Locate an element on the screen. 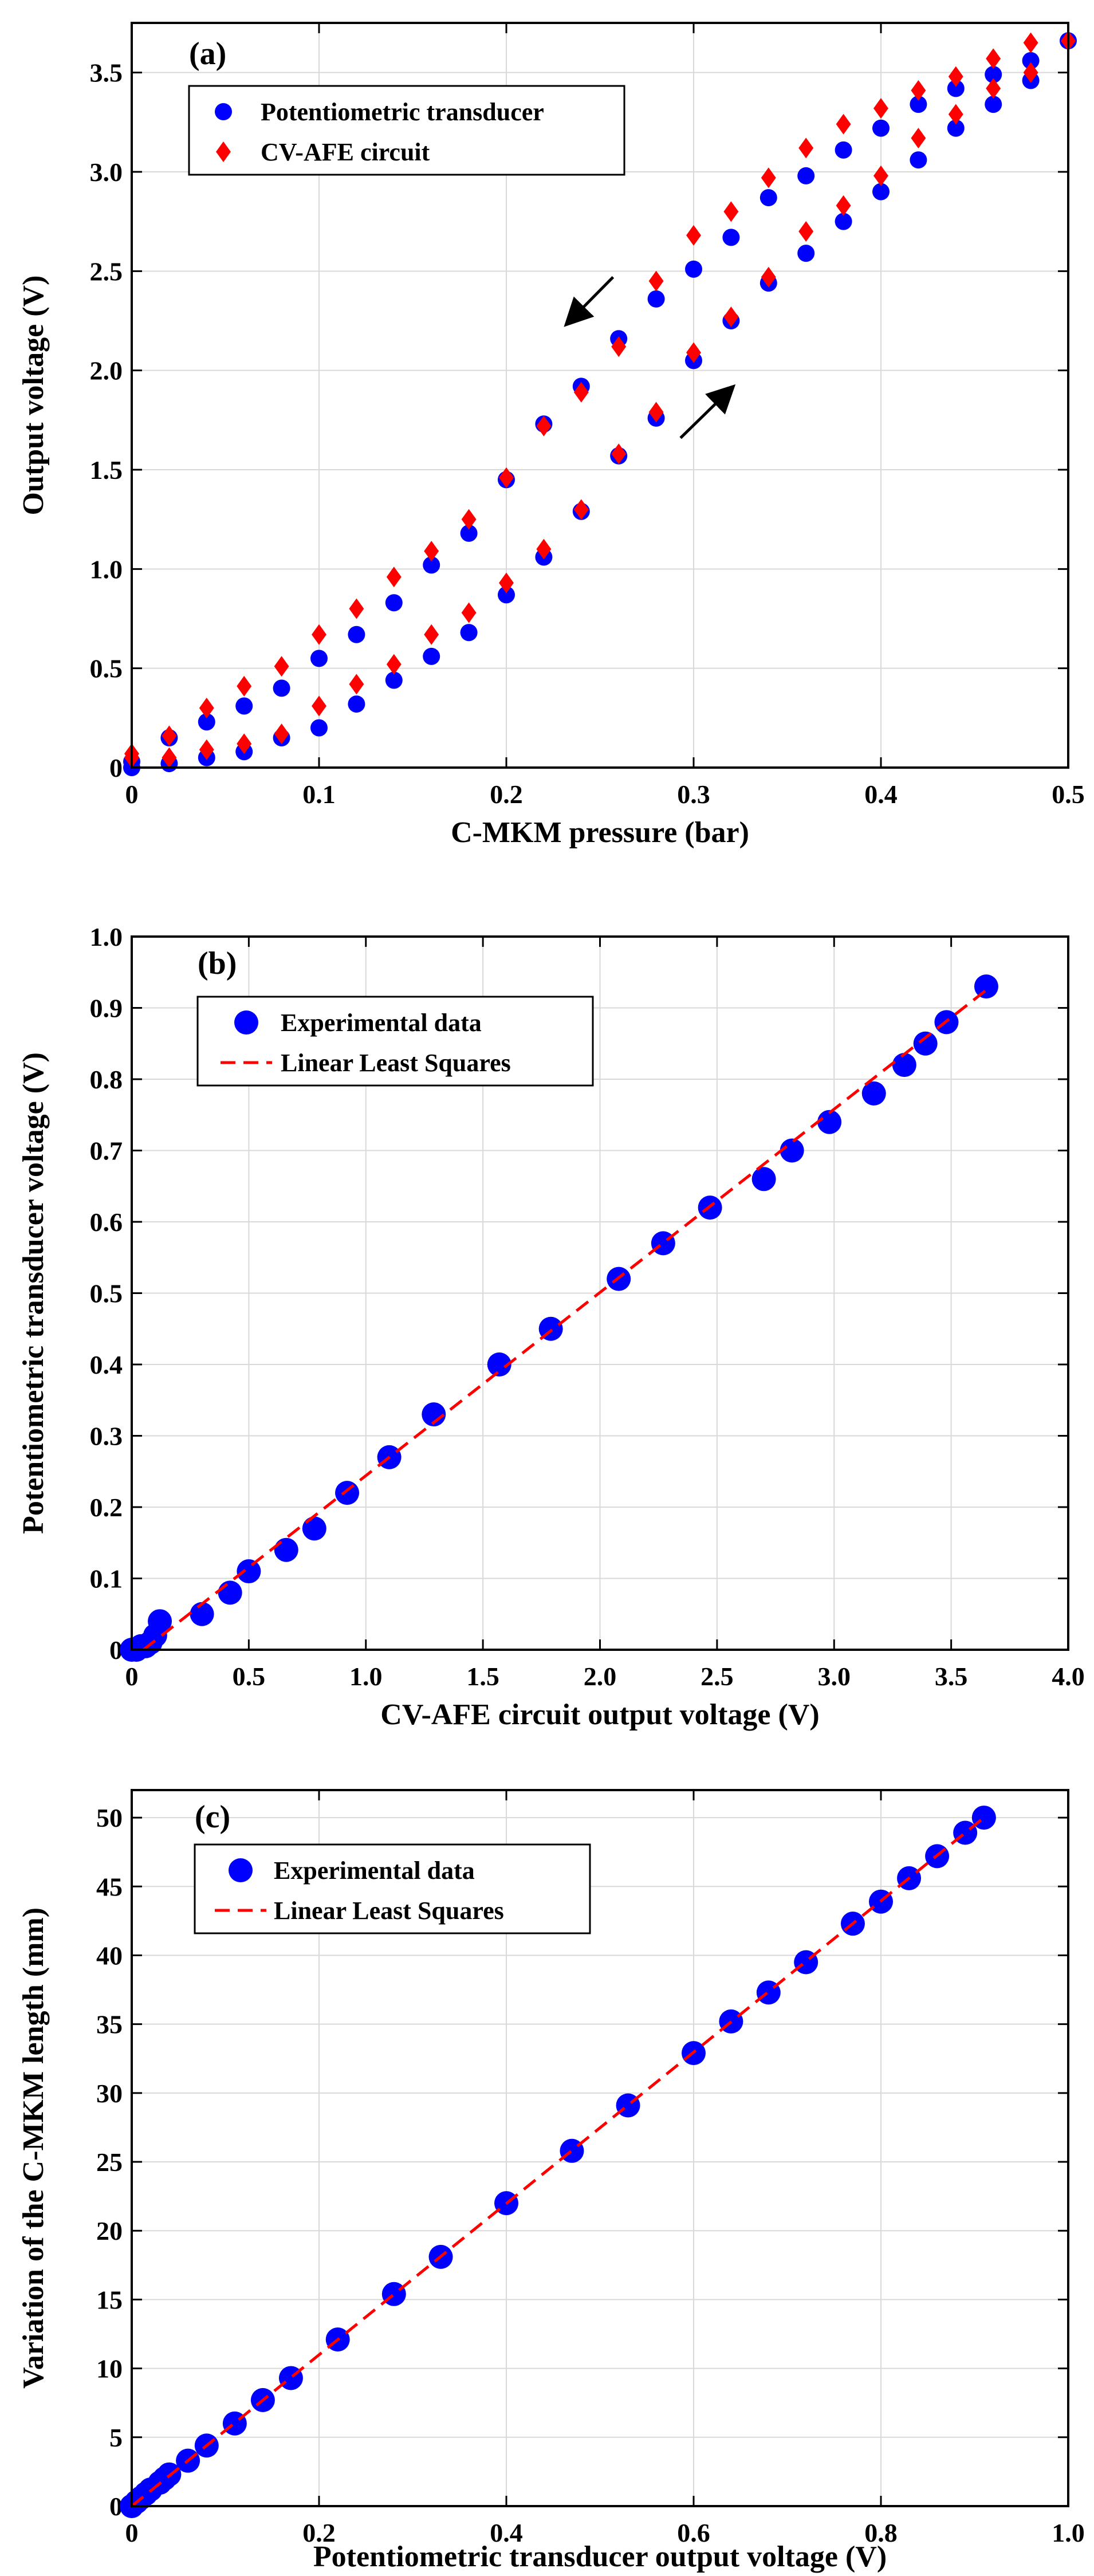 The image size is (1094, 2576). legend-entry-label: CV-AFE circuit is located at coordinates (345, 152).